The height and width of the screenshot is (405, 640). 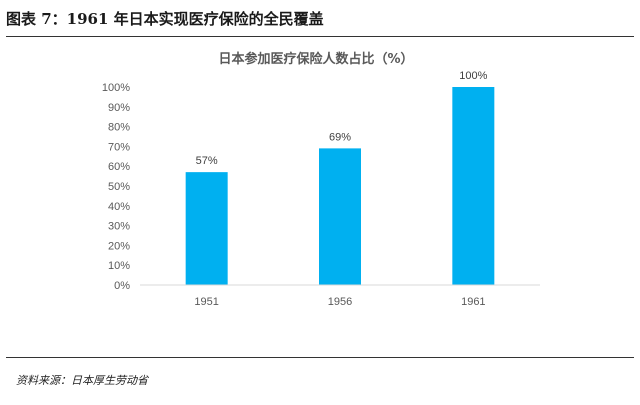 What do you see at coordinates (116, 88) in the screenshot?
I see `y-tick-label: 100%` at bounding box center [116, 88].